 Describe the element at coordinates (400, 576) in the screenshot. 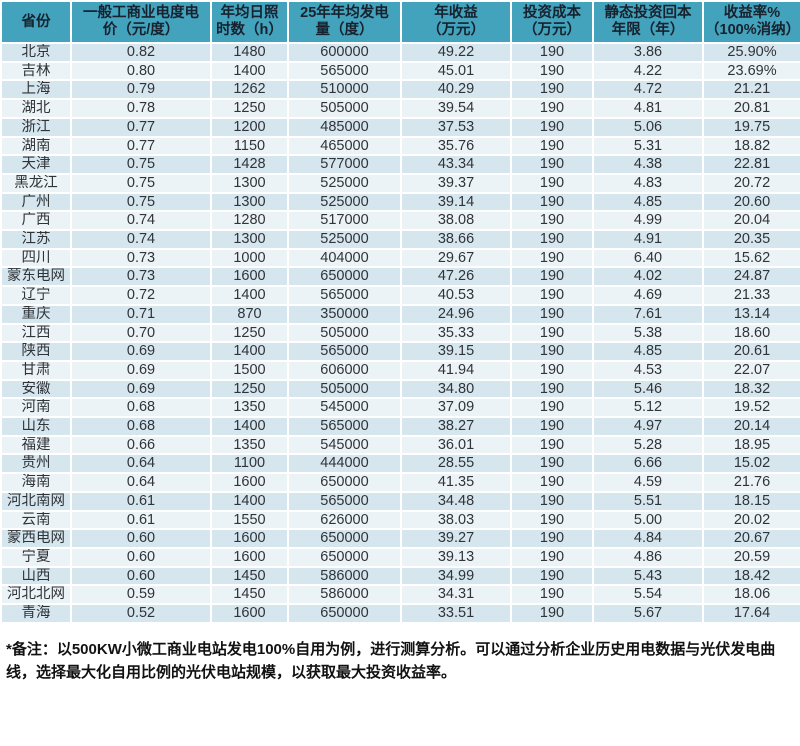

I see `table-row: 山西 0.60 1450 586000 34.99 190 5.43 18.42` at that location.